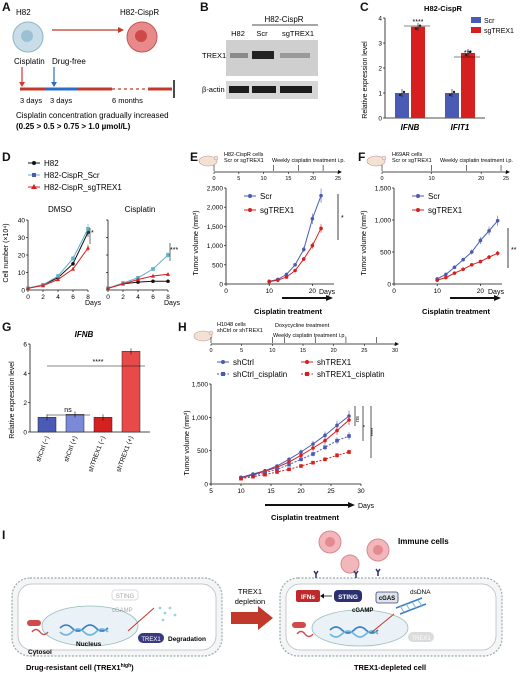 The width and height of the screenshot is (520, 675). Describe the element at coordinates (445, 210) in the screenshot. I see `f-legend-sg: sgTREX1` at that location.